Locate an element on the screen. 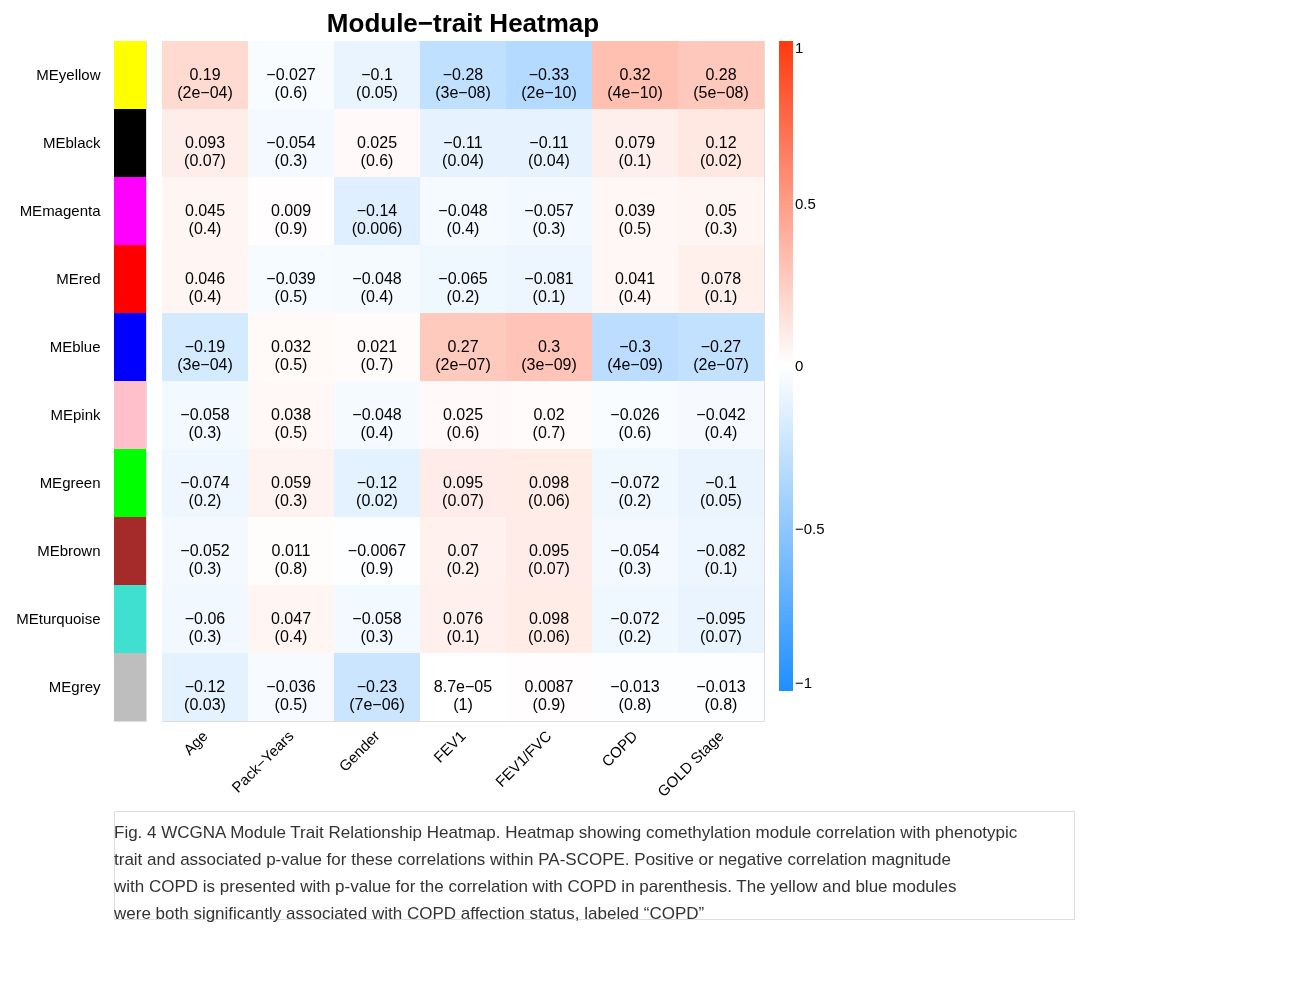  data-label: −0.036 (0.5) is located at coordinates (291, 695).